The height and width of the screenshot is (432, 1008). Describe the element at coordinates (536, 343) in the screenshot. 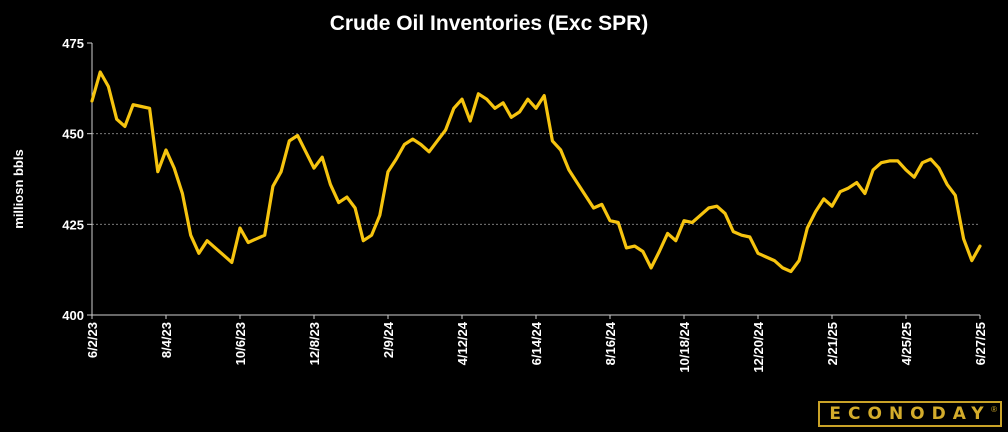

I see `x-tick-label: 6/14/24` at that location.